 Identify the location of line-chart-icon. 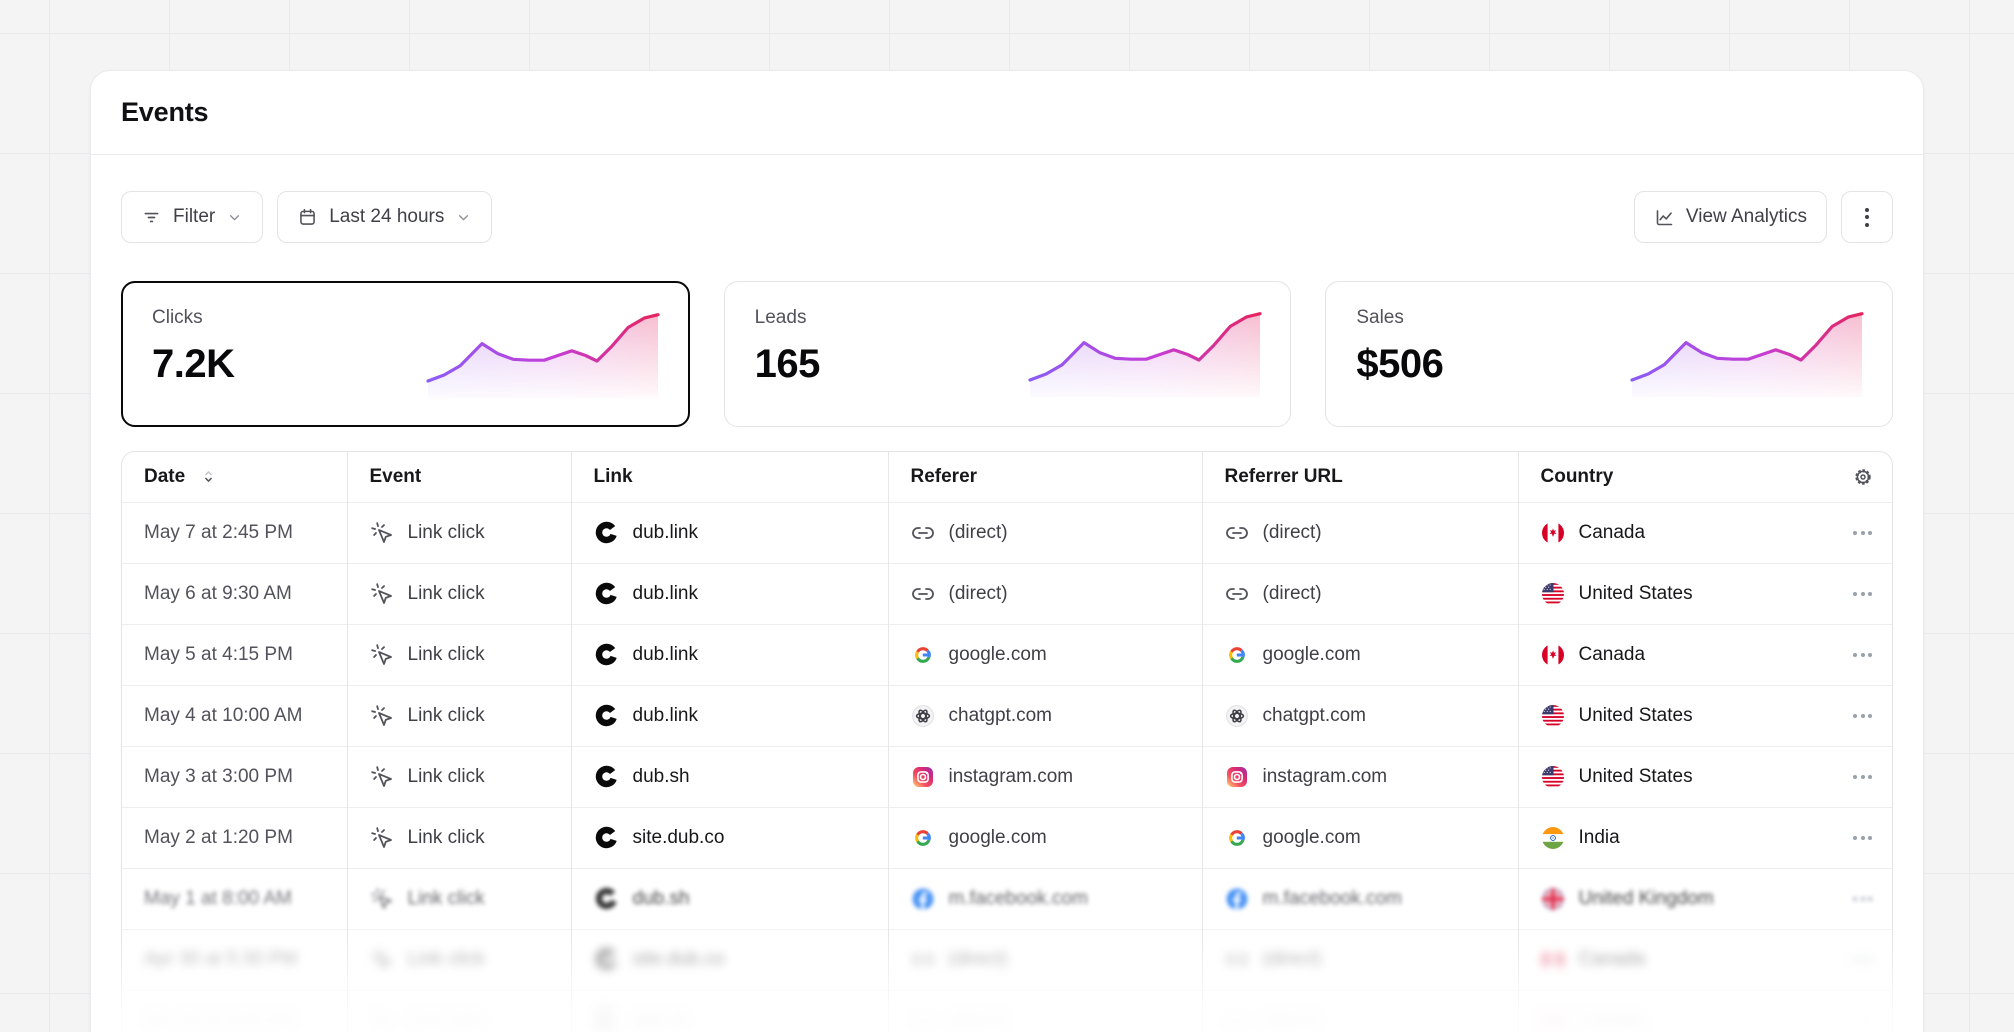
(1664, 217).